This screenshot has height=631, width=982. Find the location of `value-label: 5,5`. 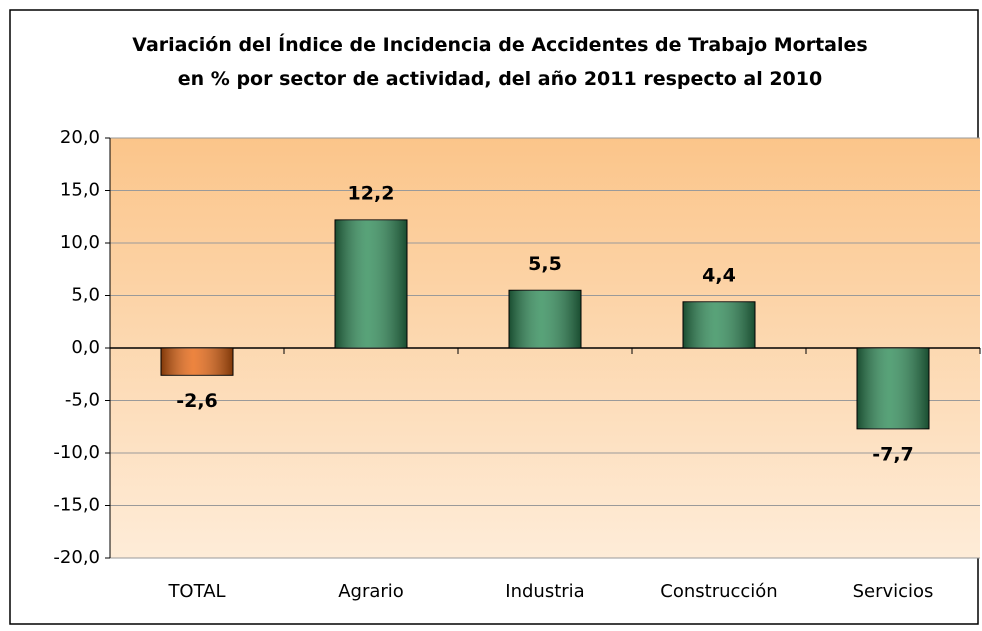

value-label: 5,5 is located at coordinates (545, 264).